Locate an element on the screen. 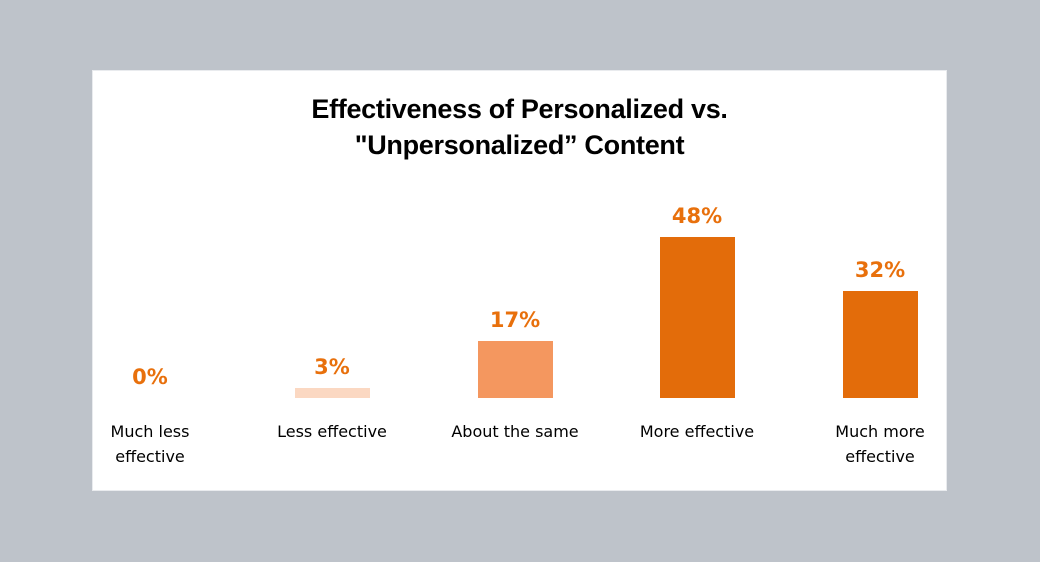  bar-more-effective is located at coordinates (697, 317).